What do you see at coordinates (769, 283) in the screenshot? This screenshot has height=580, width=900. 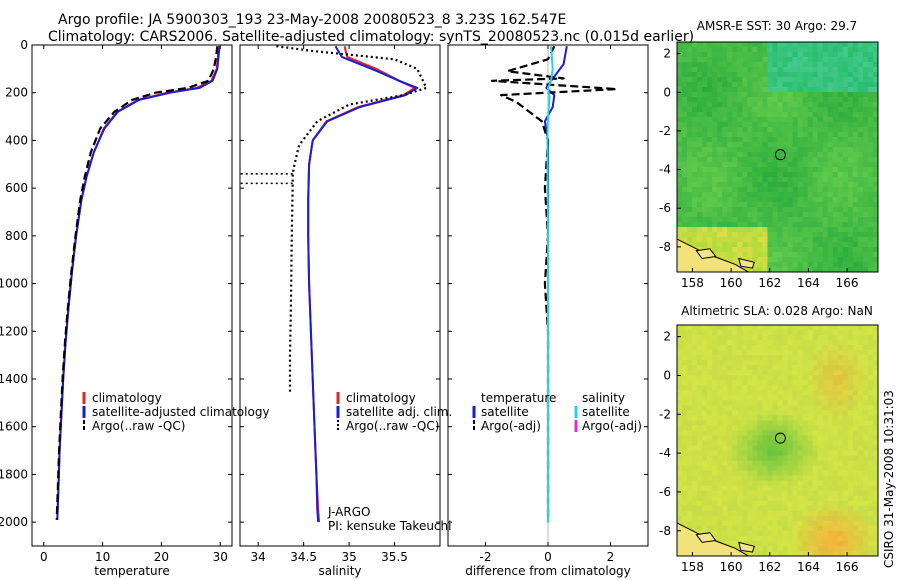 I see `x-tick-label: 162` at bounding box center [769, 283].